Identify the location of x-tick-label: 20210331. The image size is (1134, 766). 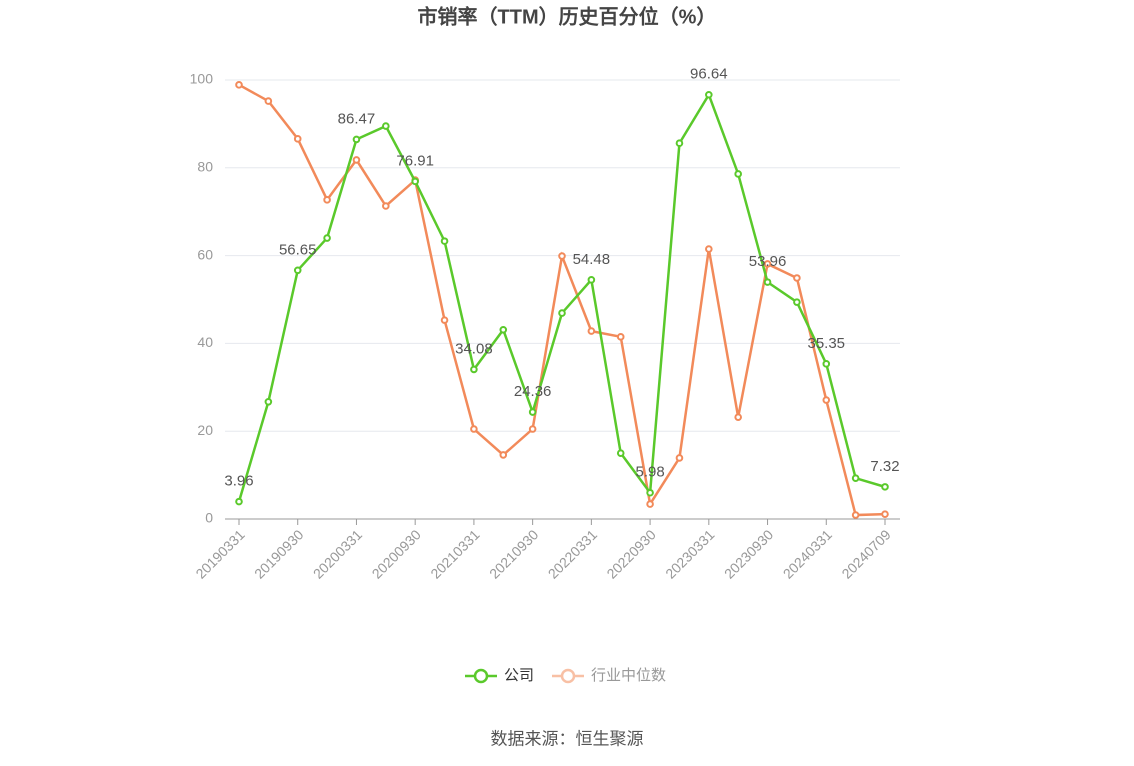
(455, 554).